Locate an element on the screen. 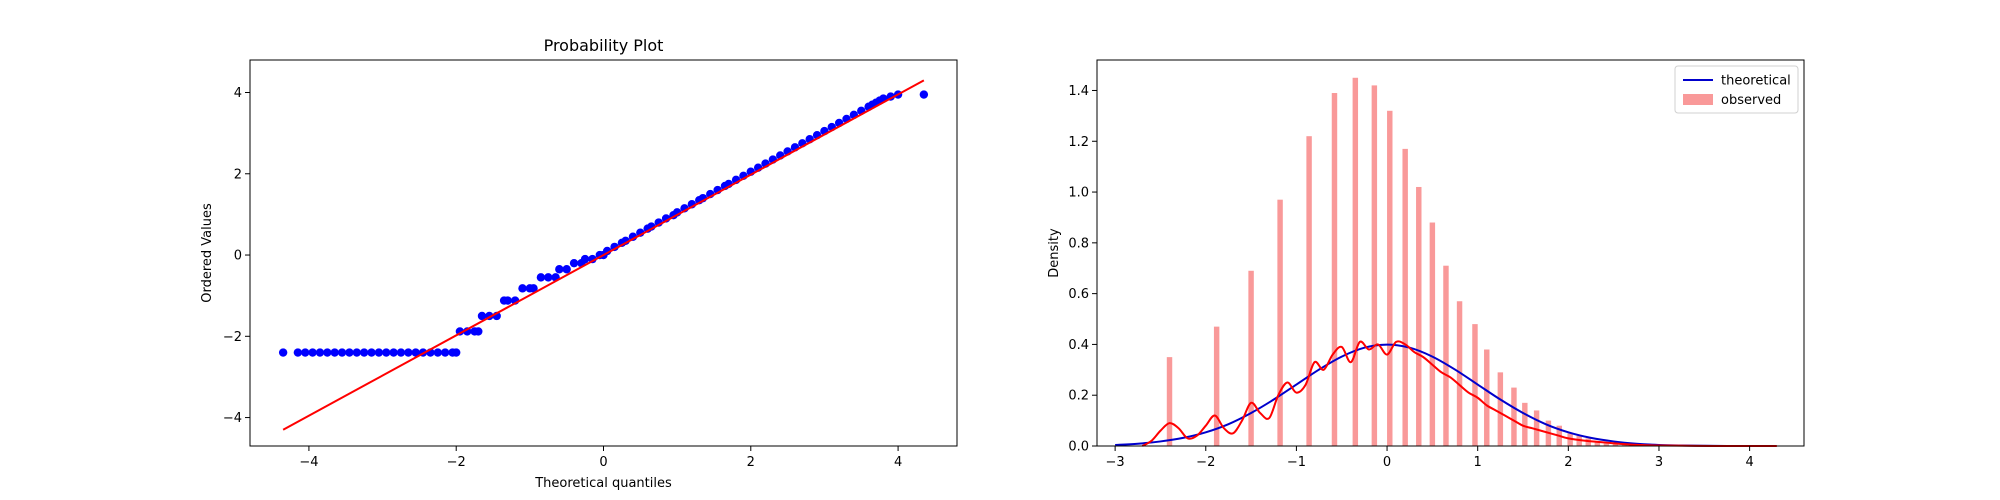 This screenshot has height=500, width=2000. y-tick-label: 4 is located at coordinates (238, 93).